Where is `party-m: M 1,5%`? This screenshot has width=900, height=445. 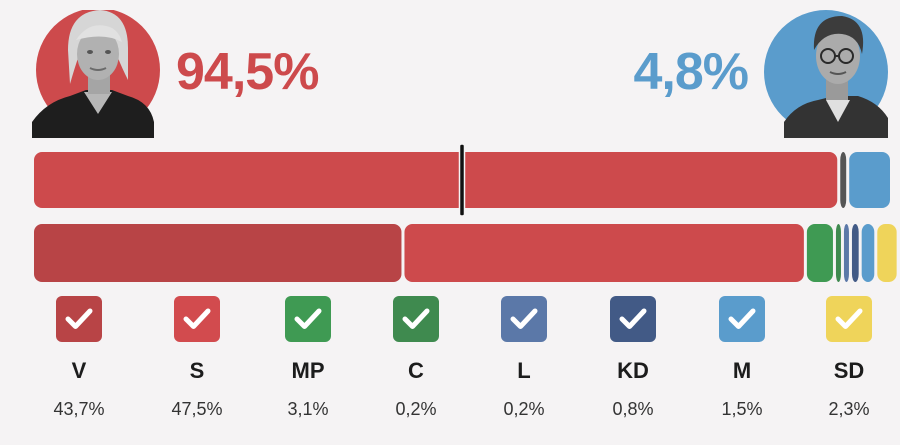
party-m: M 1,5% is located at coordinates (742, 358).